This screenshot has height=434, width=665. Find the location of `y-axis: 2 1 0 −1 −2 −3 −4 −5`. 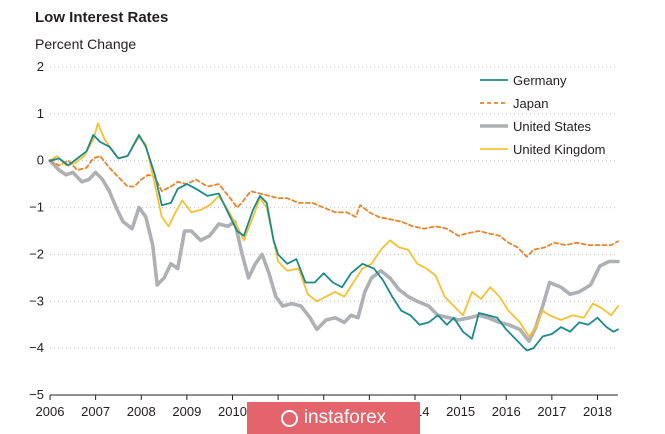

y-axis: 2 1 0 −1 −2 −3 −4 −5 is located at coordinates (36, 230).